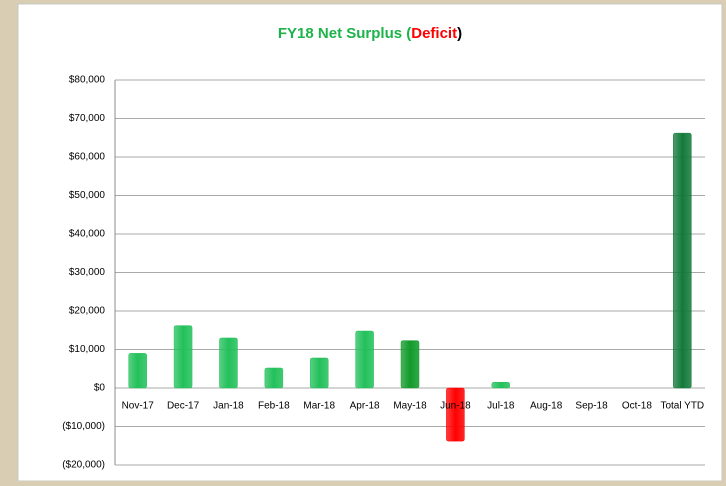 The height and width of the screenshot is (486, 726). What do you see at coordinates (455, 406) in the screenshot?
I see `x-tick-label: Jun-18` at bounding box center [455, 406].